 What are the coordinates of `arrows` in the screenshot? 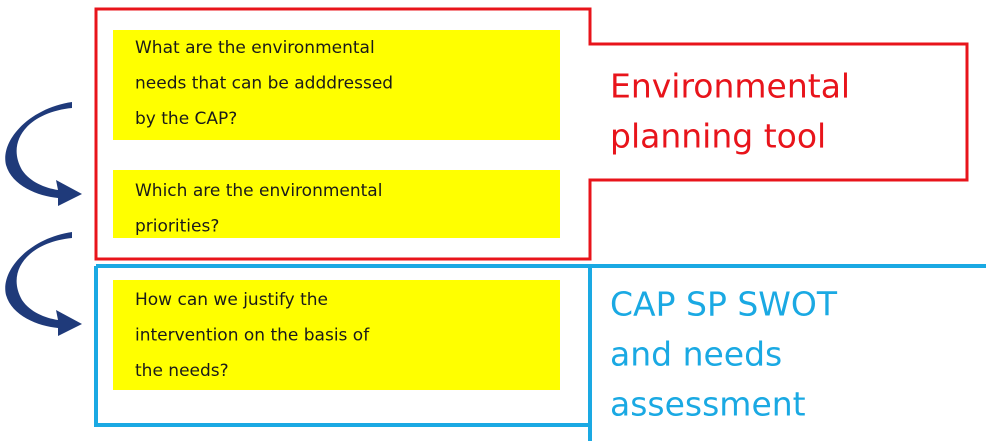 It's located at (44, 219).